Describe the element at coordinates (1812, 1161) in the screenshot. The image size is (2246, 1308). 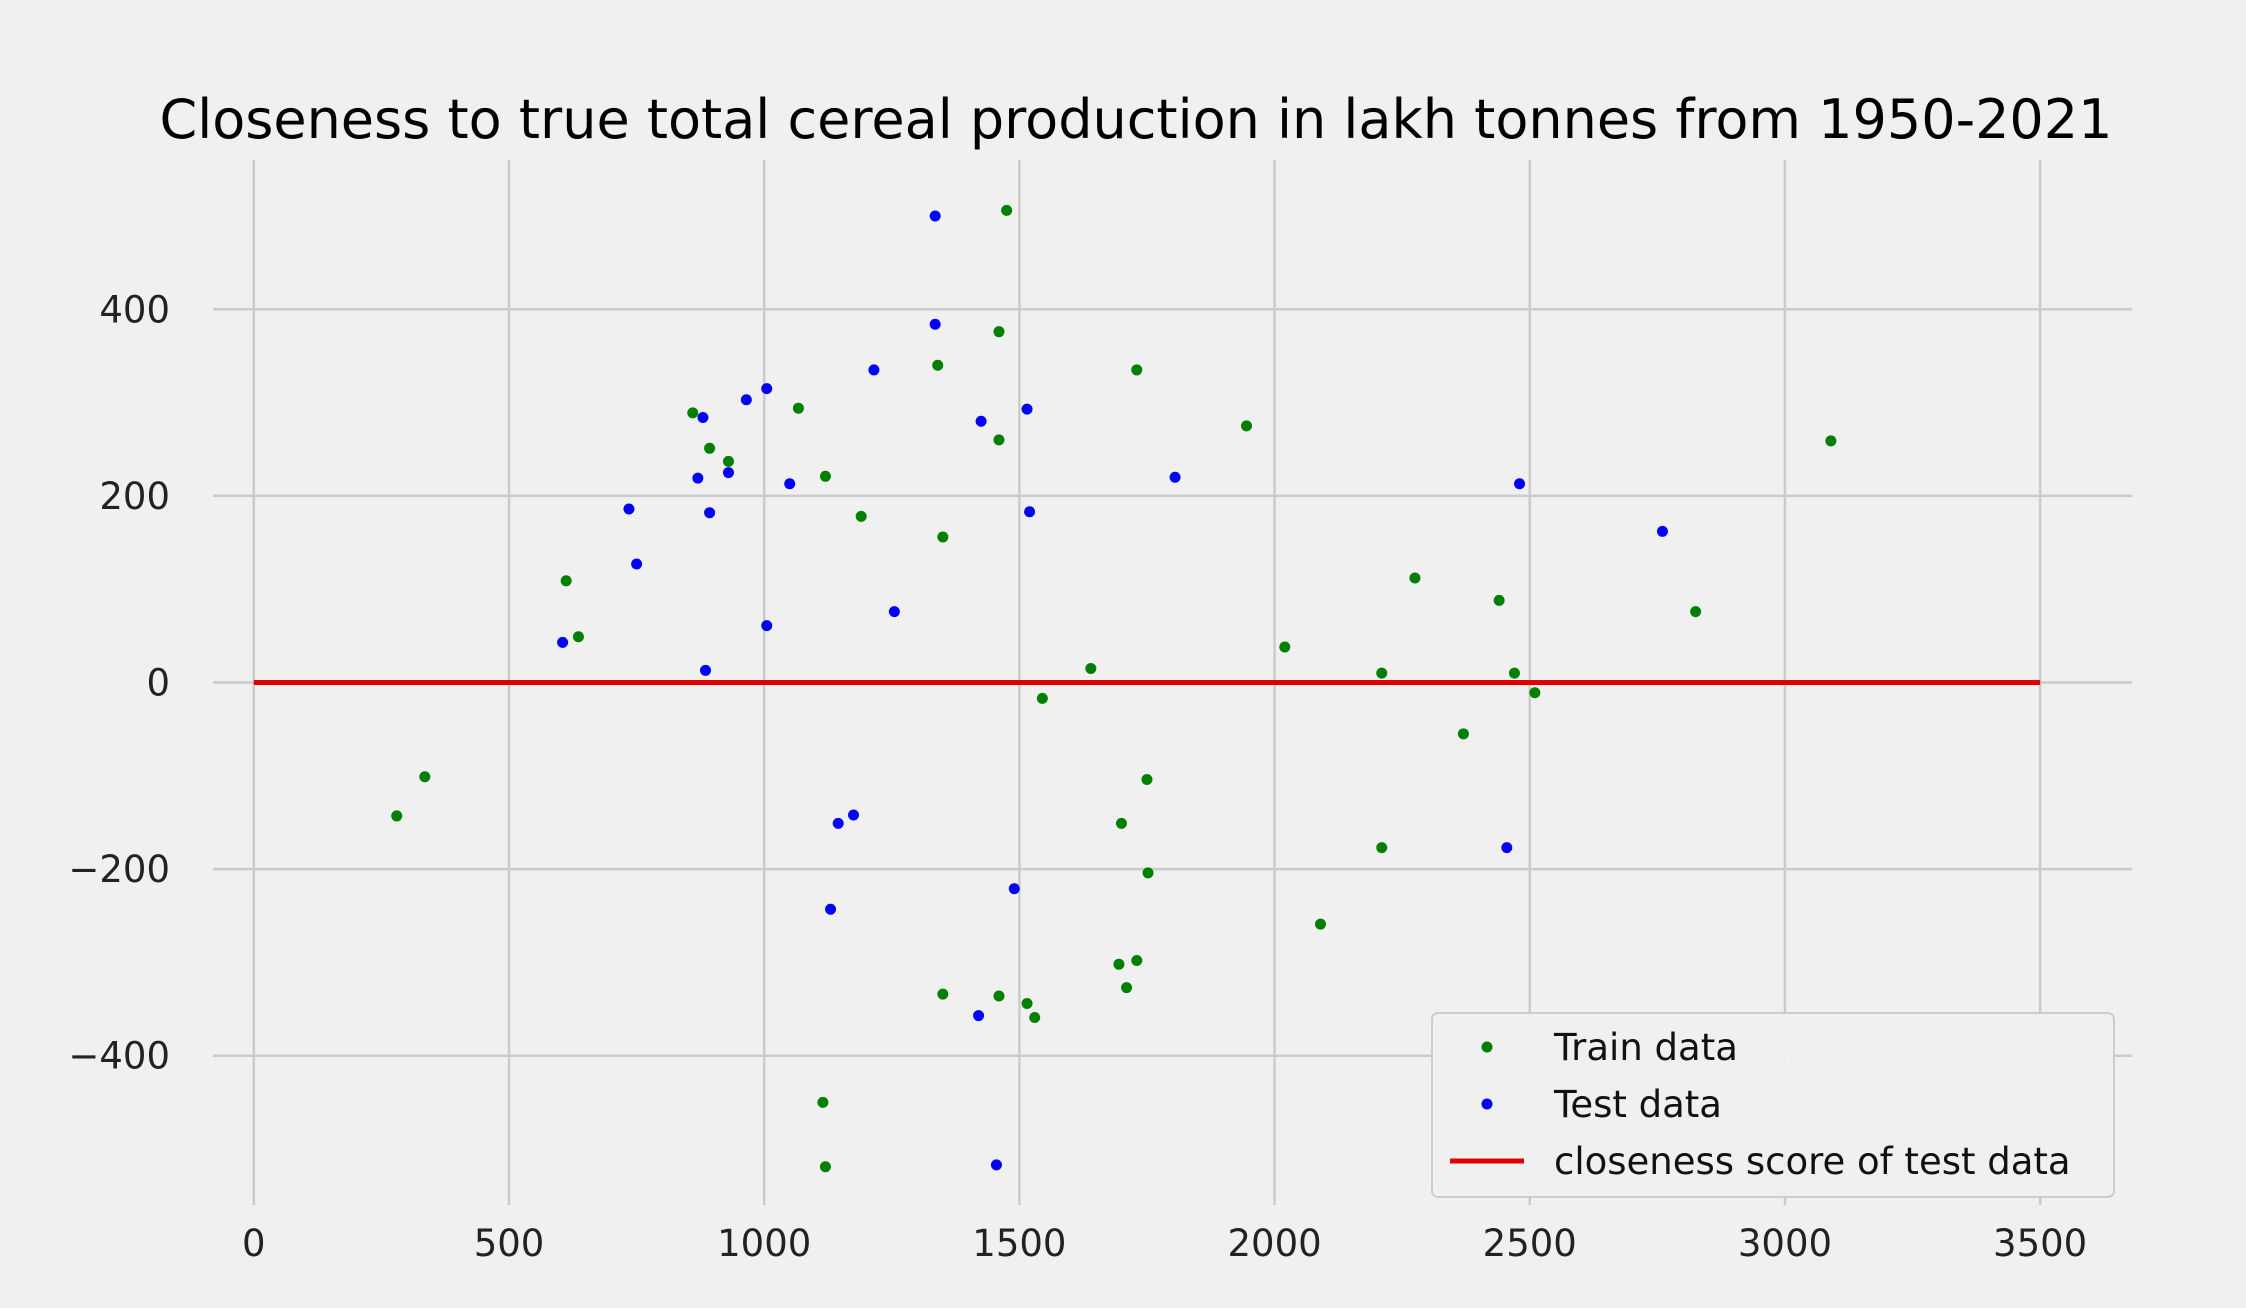
I see `legend-line-entry-label: closeness score of test data` at that location.